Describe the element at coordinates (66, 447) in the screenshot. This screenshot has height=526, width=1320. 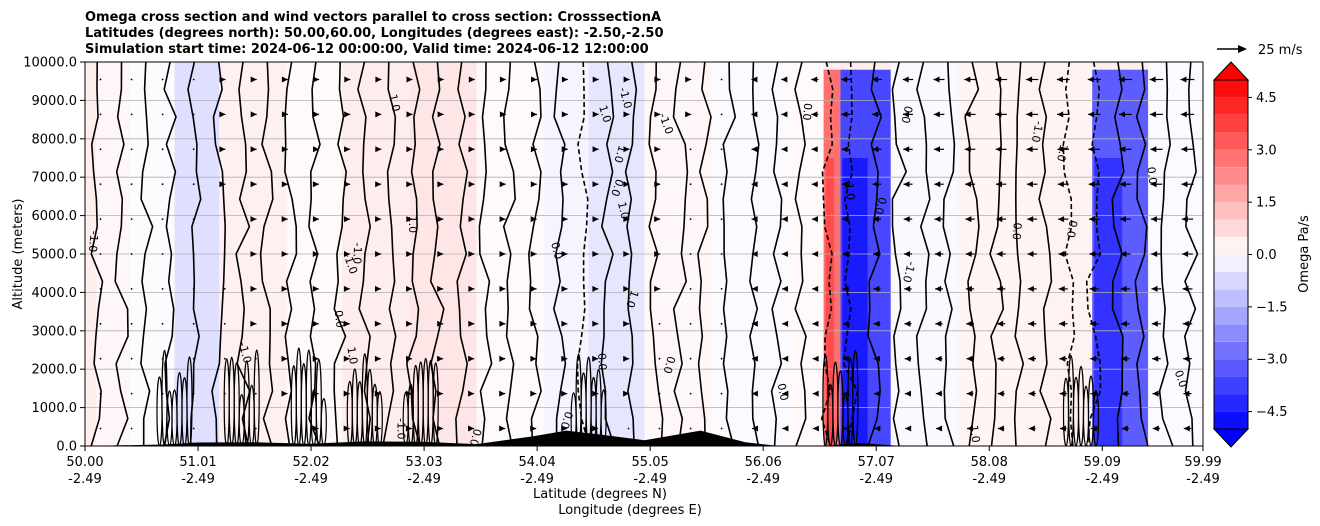
I see `y-tick-label: 0.0` at that location.